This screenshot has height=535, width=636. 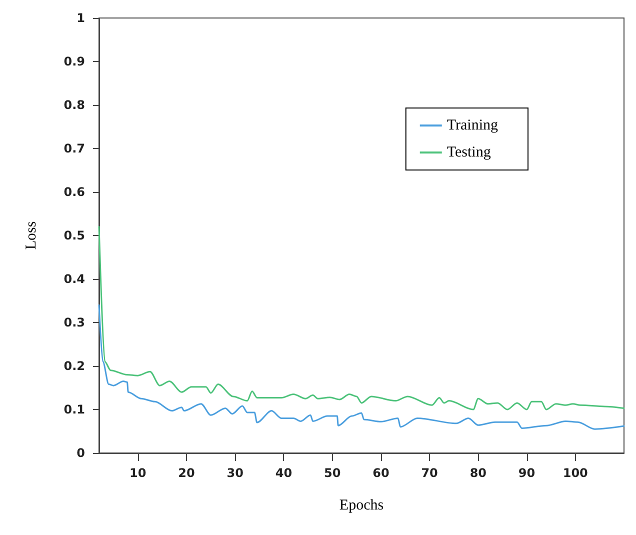 What do you see at coordinates (32, 235) in the screenshot?
I see `y-axis-title: Loss` at bounding box center [32, 235].